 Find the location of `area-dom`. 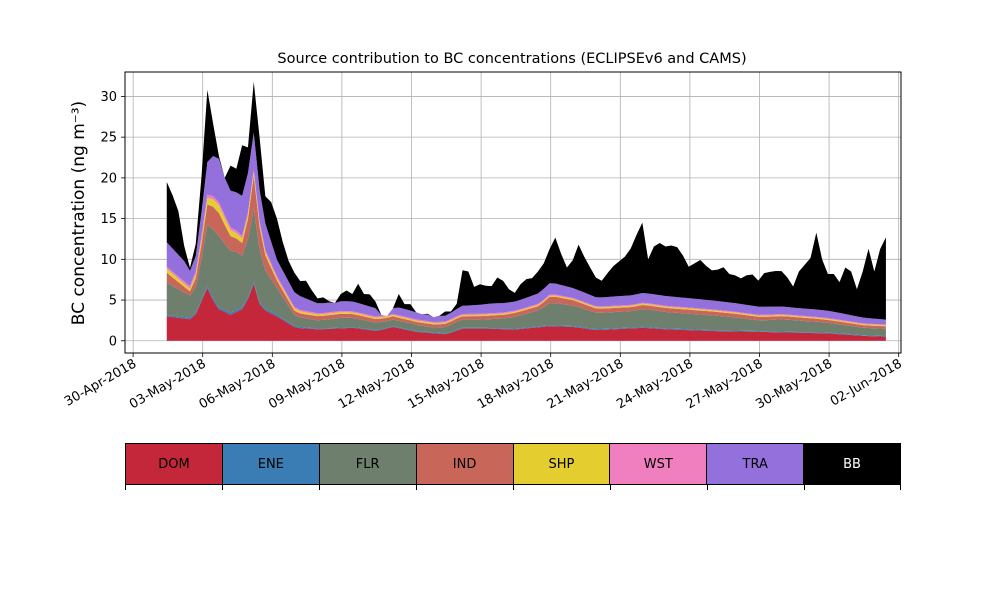

area-dom is located at coordinates (526, 312).